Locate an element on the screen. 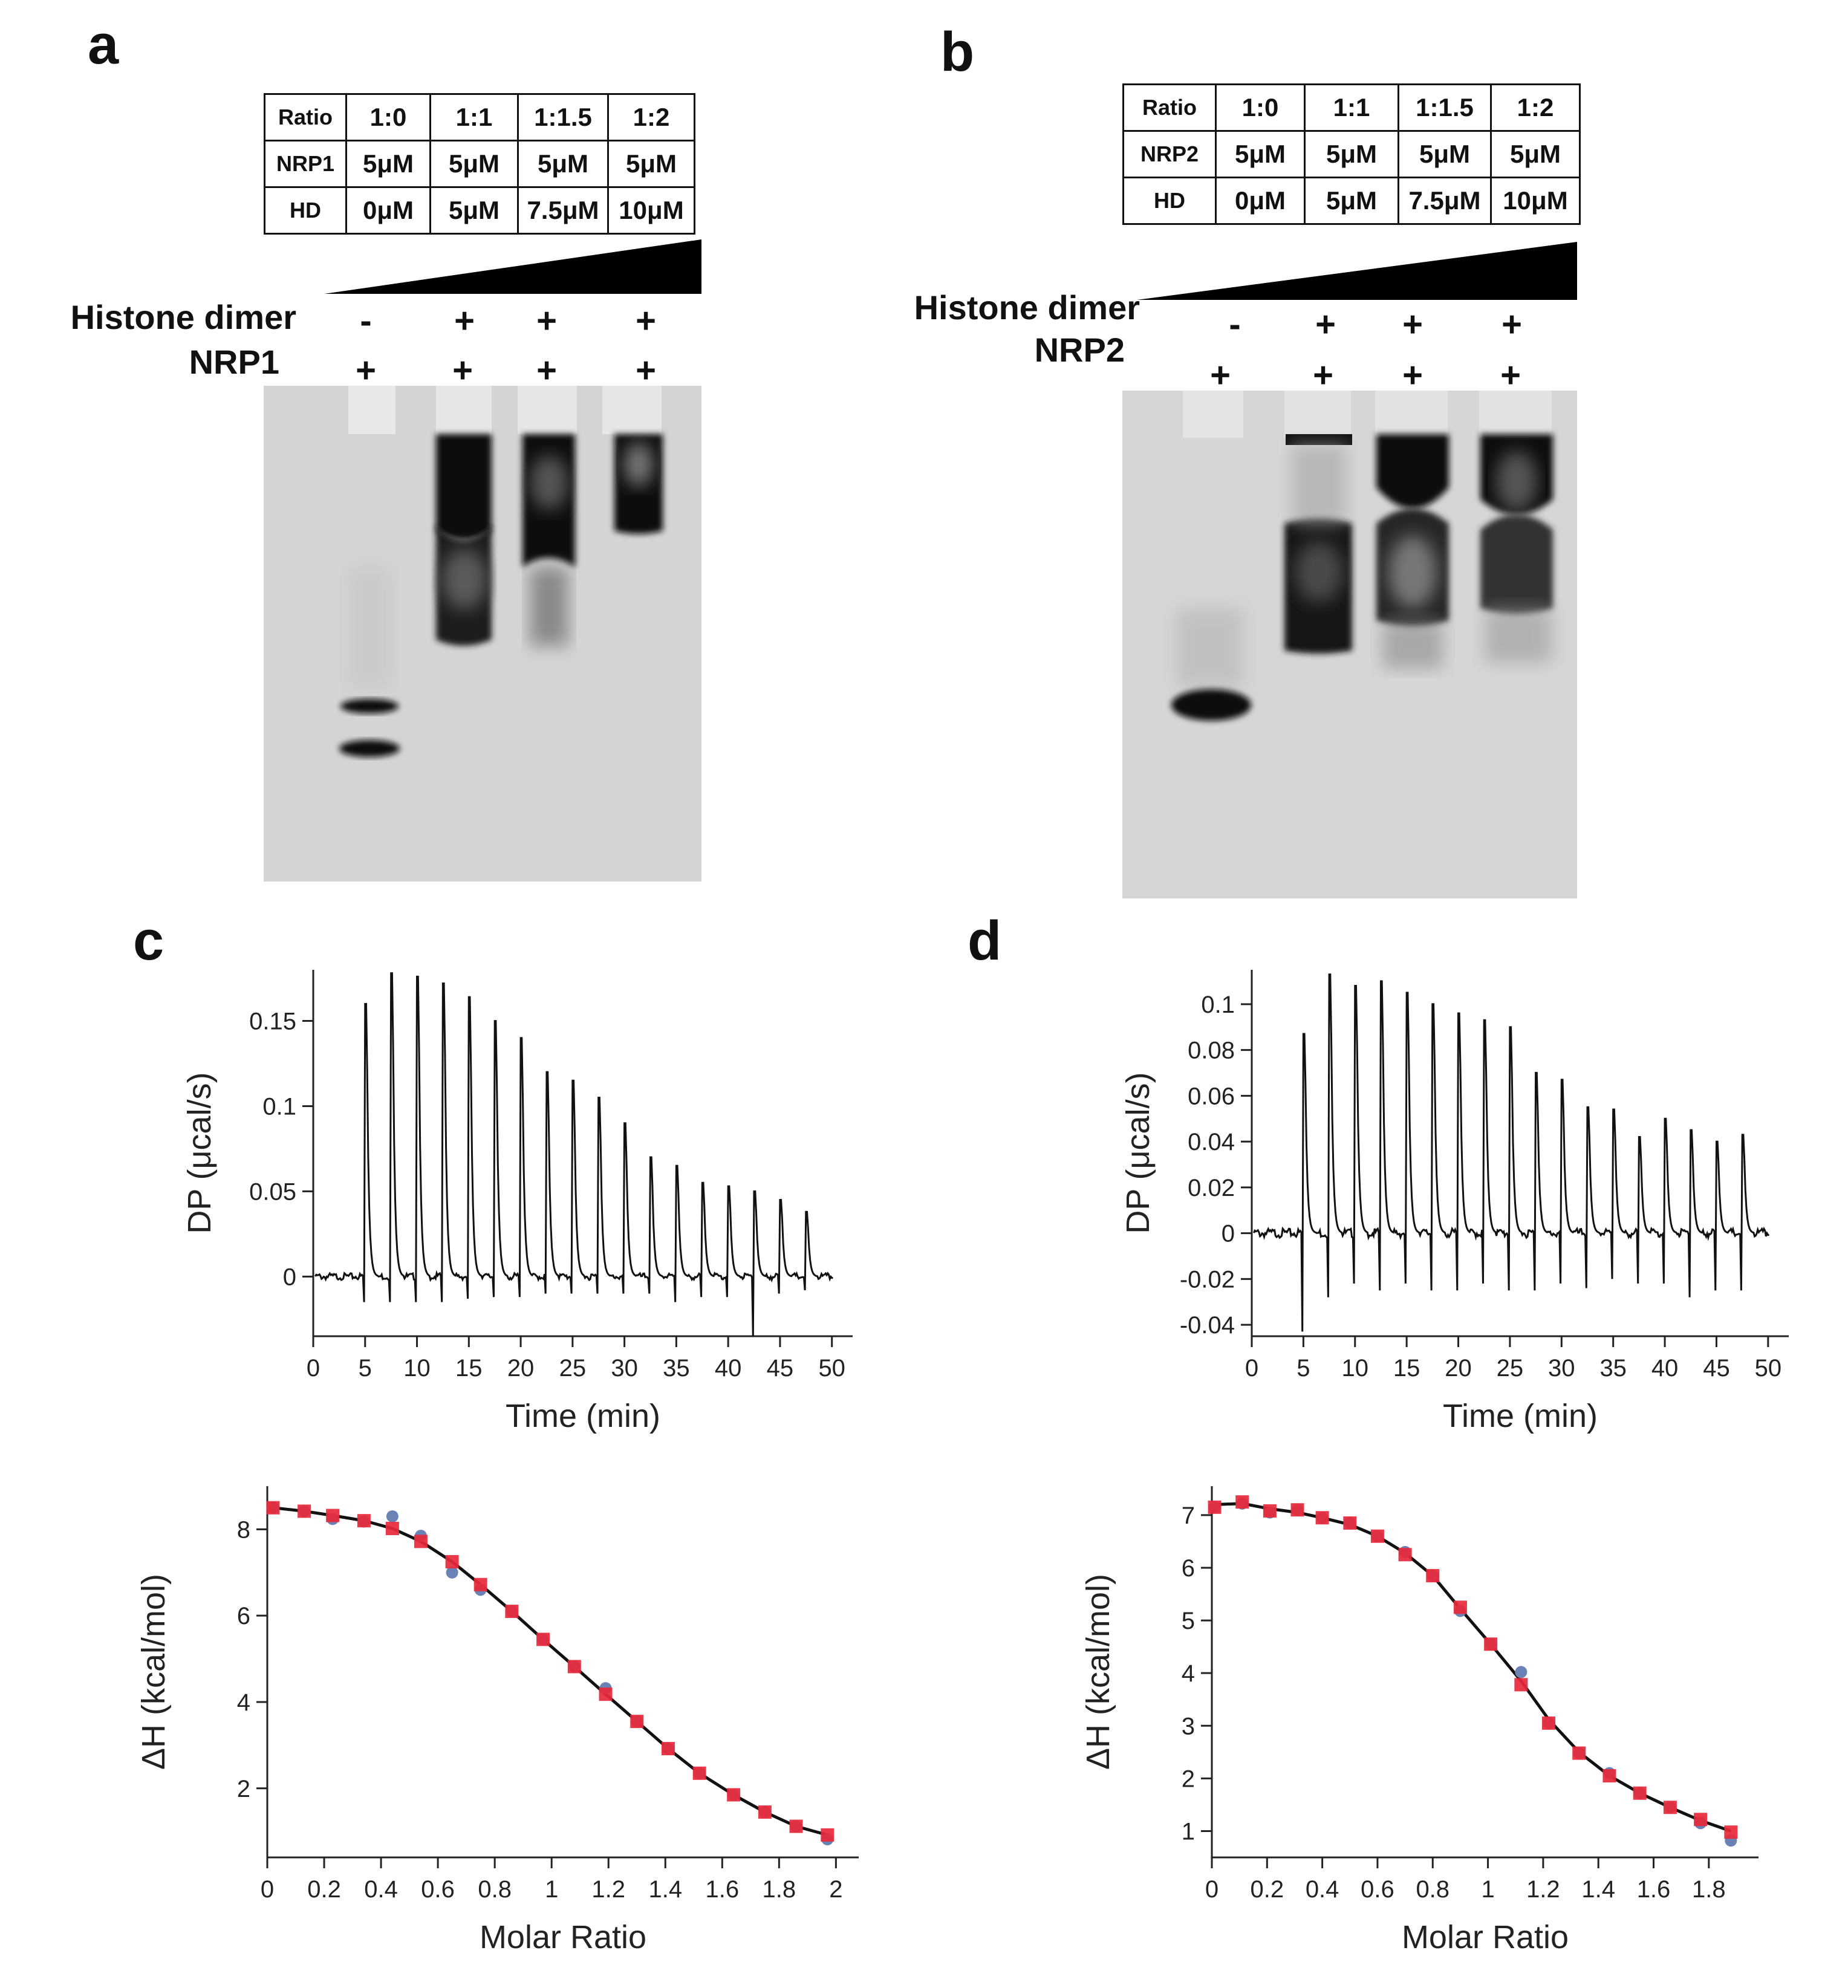 This screenshot has width=1848, height=1988. x-tick-label: 0.6 is located at coordinates (1377, 1889).